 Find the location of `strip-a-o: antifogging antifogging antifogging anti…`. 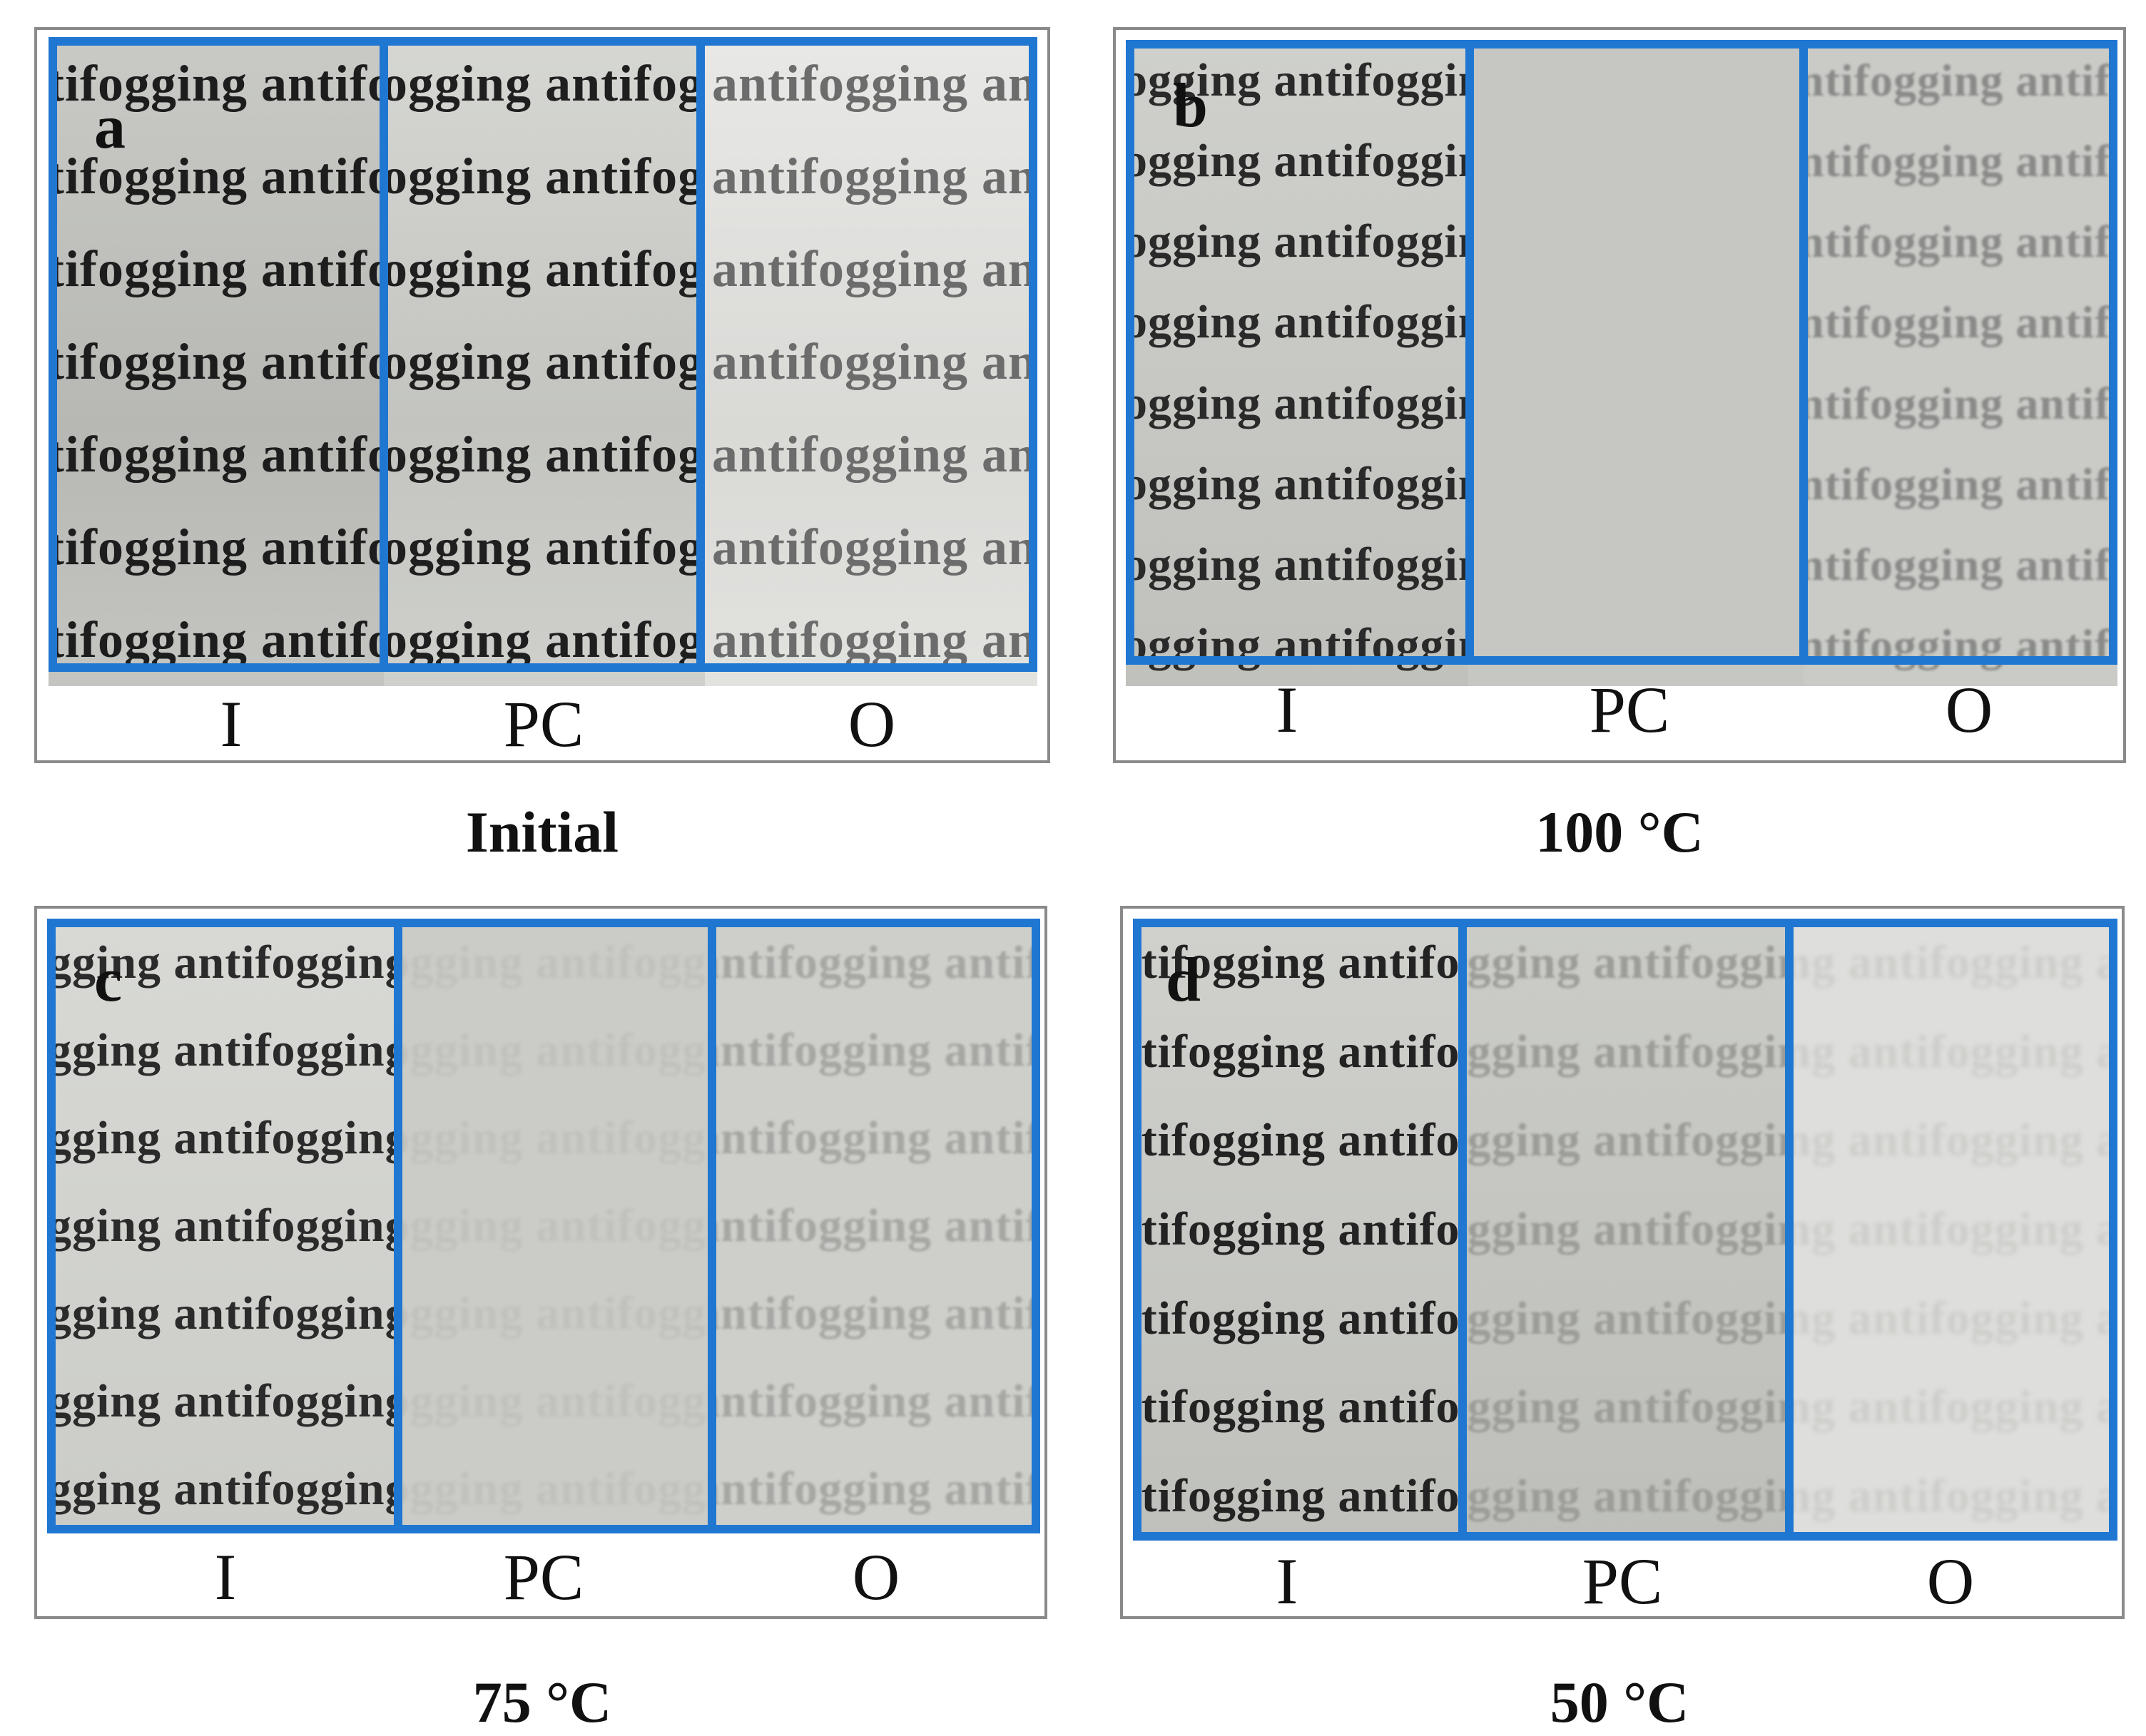

strip-a-o: antifogging antifogging antifogging anti… is located at coordinates (871, 361).